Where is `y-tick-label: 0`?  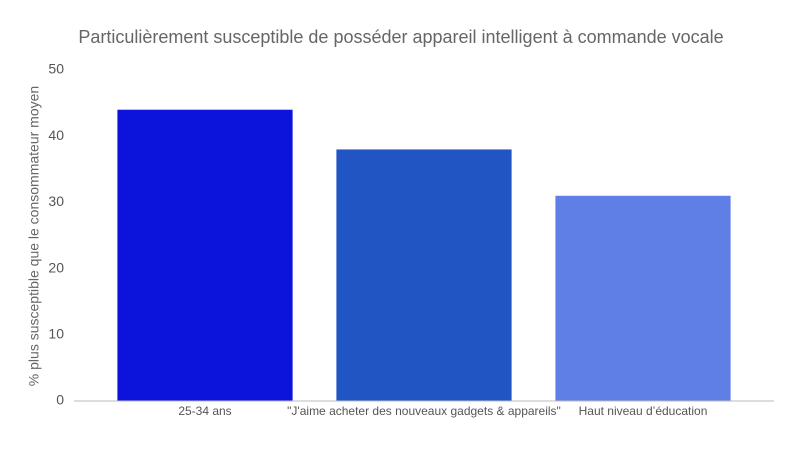 y-tick-label: 0 is located at coordinates (60, 400).